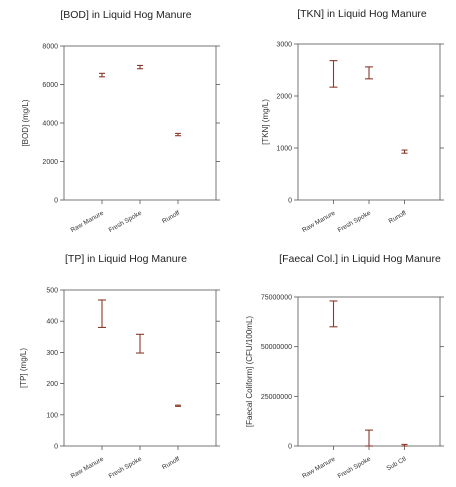 This screenshot has width=456, height=487. I want to click on y-tick-label: 400, so click(52, 322).